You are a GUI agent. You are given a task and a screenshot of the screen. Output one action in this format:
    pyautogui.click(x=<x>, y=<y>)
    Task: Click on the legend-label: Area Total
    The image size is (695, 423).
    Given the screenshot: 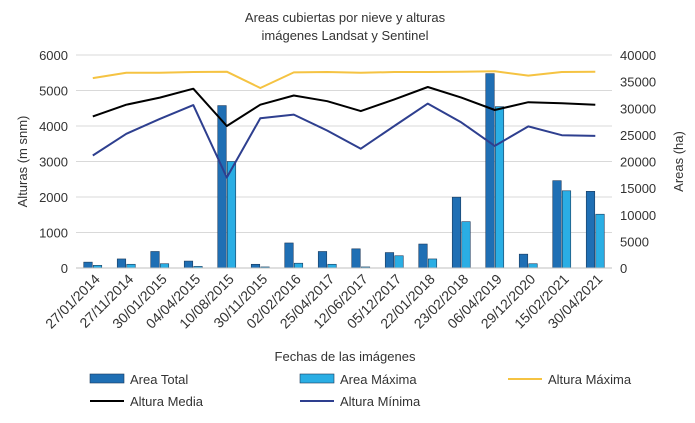 What is the action you would take?
    pyautogui.click(x=159, y=379)
    